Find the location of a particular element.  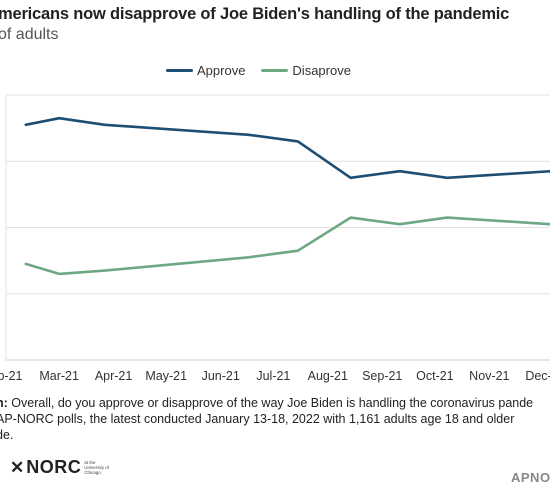

x-tick-label: May-21 is located at coordinates (166, 376).